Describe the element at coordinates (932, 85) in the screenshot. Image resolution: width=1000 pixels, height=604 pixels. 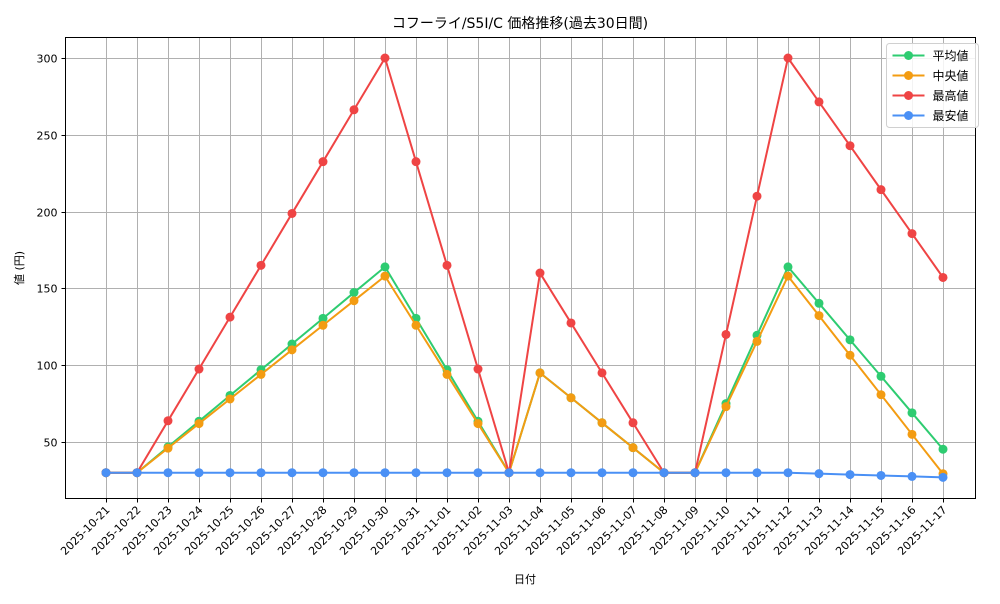
I see `legend-box` at that location.